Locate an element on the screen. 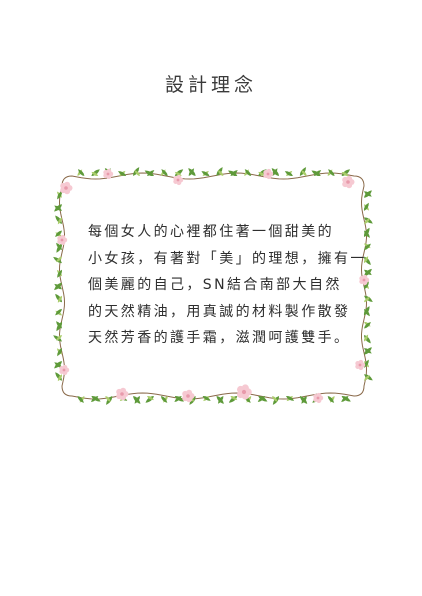 This screenshot has width=422, height=596. paragraph-line: 小女孩，有著對「美」的理想，擁有一 is located at coordinates (227, 258).